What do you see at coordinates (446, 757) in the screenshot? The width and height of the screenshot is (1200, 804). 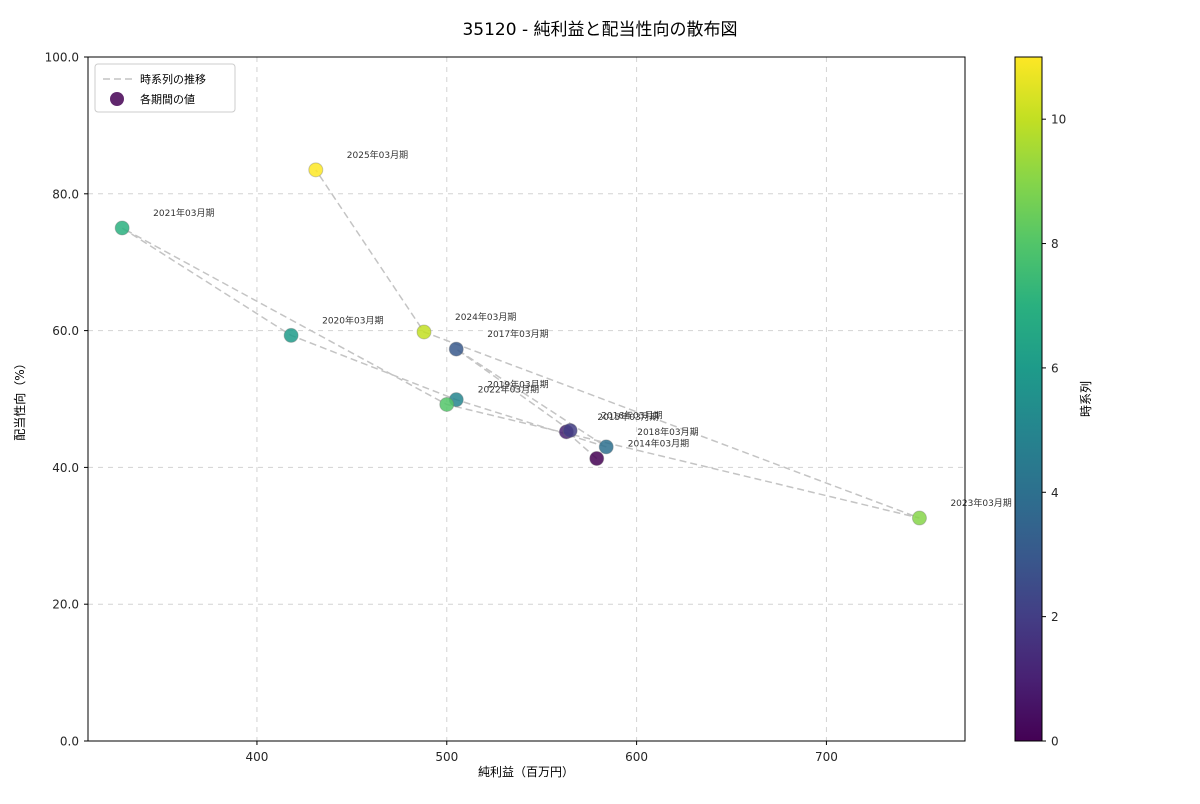 I see `x-tick-label: 500` at bounding box center [446, 757].